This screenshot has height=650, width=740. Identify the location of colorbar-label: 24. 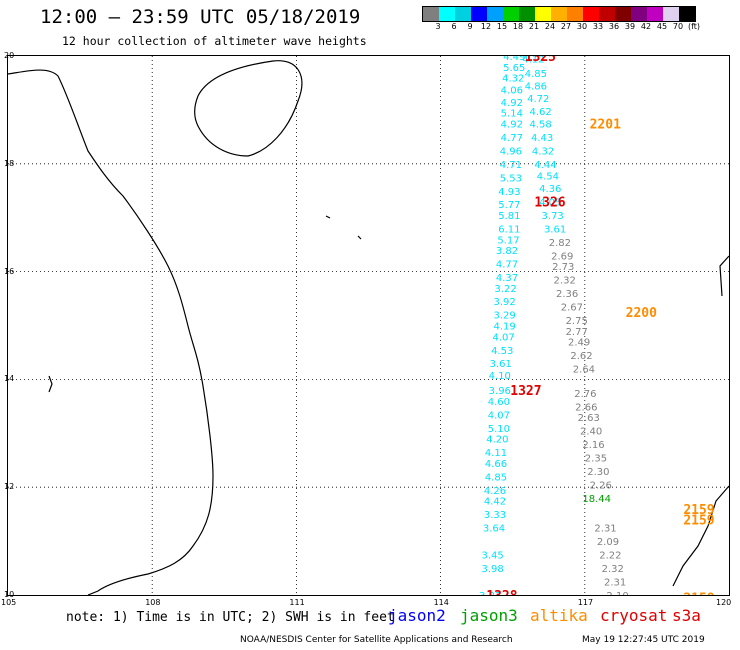
(550, 26).